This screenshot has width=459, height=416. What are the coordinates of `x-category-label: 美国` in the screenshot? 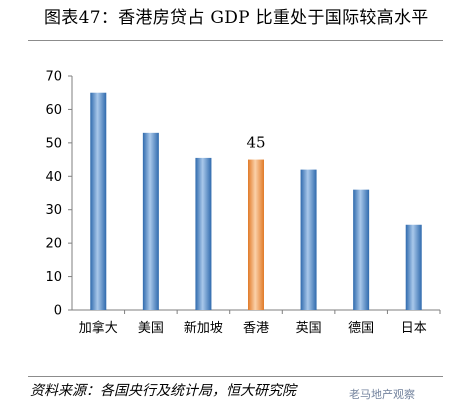 It's located at (151, 328).